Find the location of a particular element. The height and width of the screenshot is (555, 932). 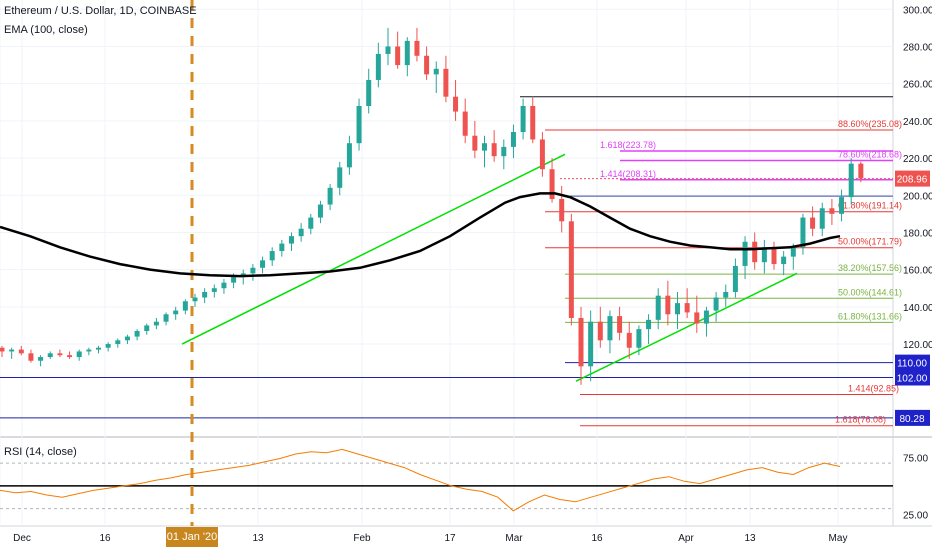

x-tick-label: May is located at coordinates (838, 538).